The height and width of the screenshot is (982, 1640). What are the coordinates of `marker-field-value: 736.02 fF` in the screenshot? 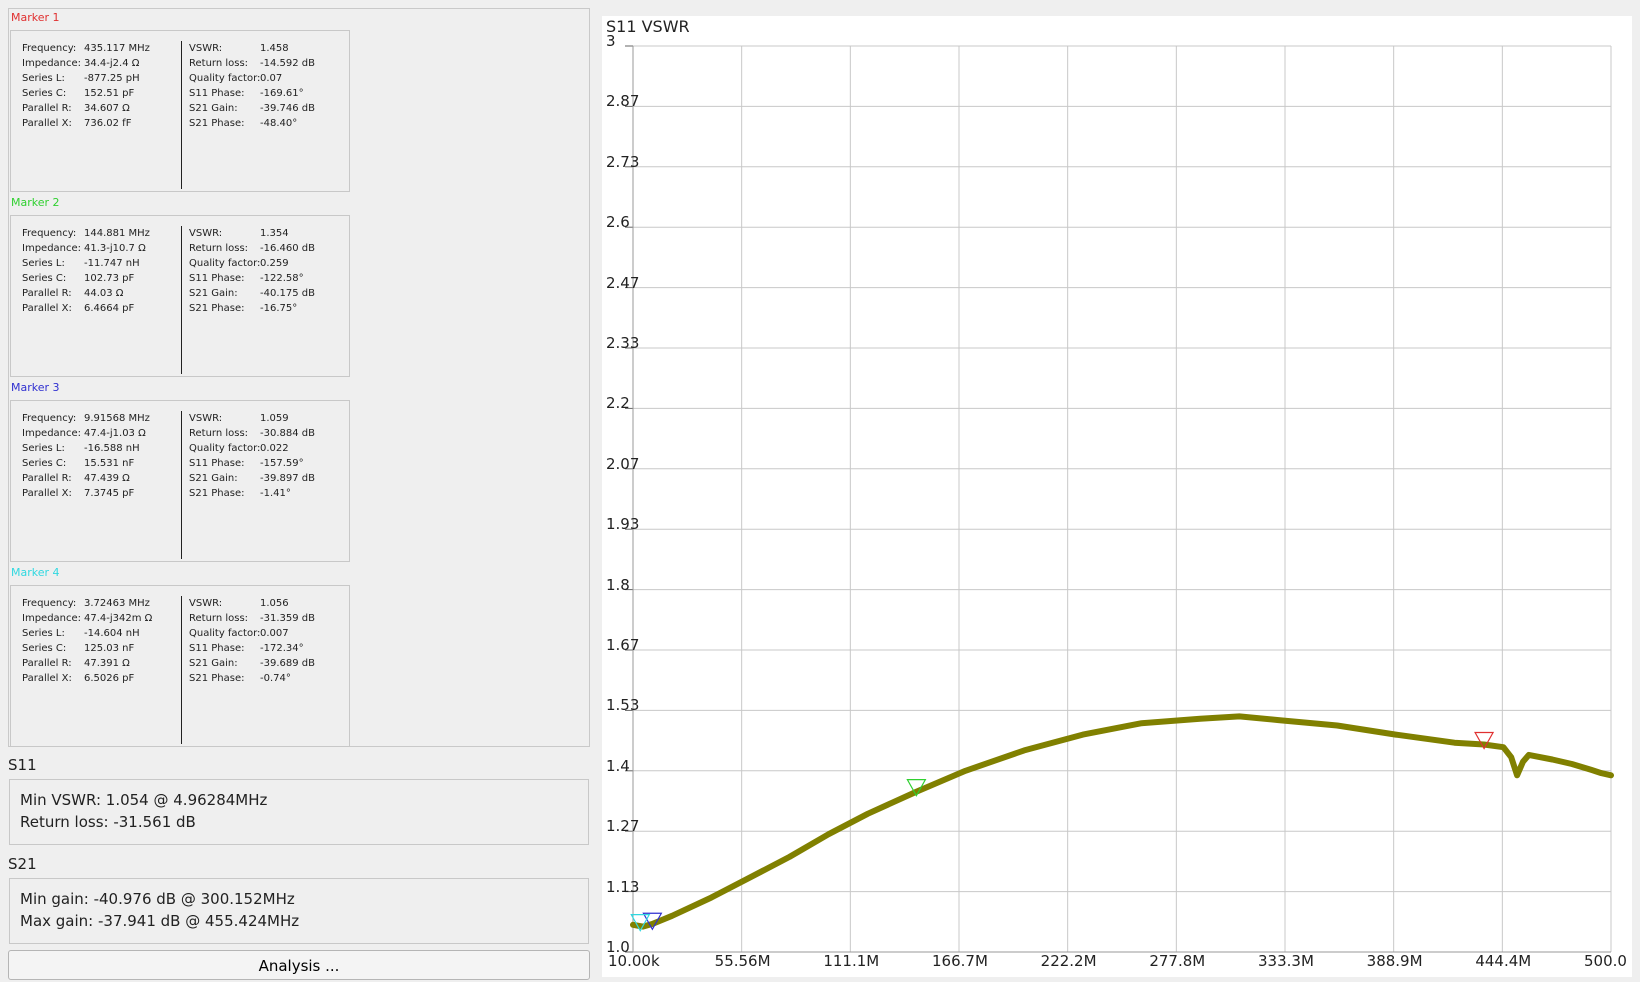 It's located at (108, 123).